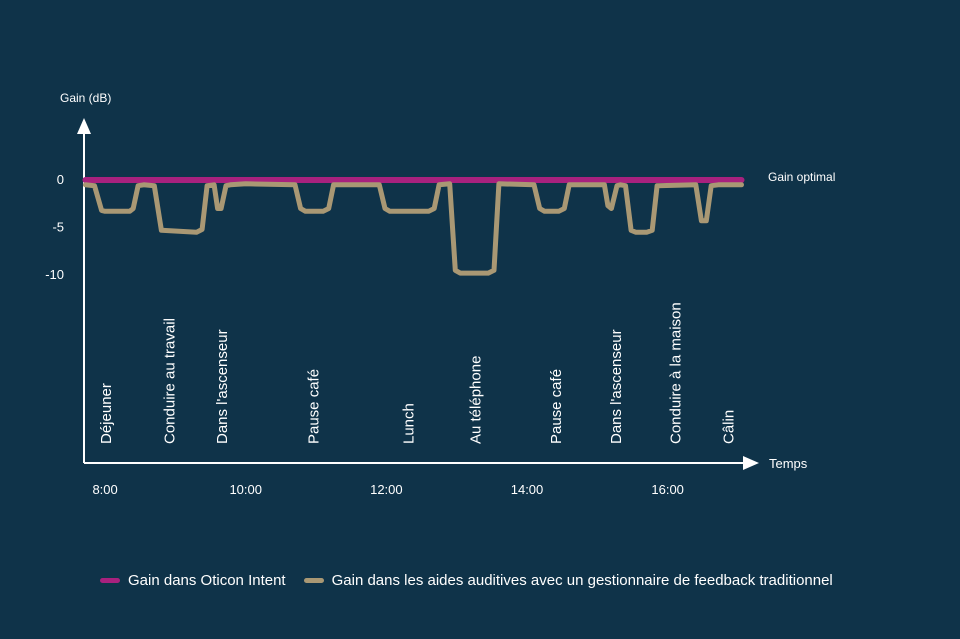 The height and width of the screenshot is (639, 960). I want to click on activity-label: Lunch, so click(408, 423).